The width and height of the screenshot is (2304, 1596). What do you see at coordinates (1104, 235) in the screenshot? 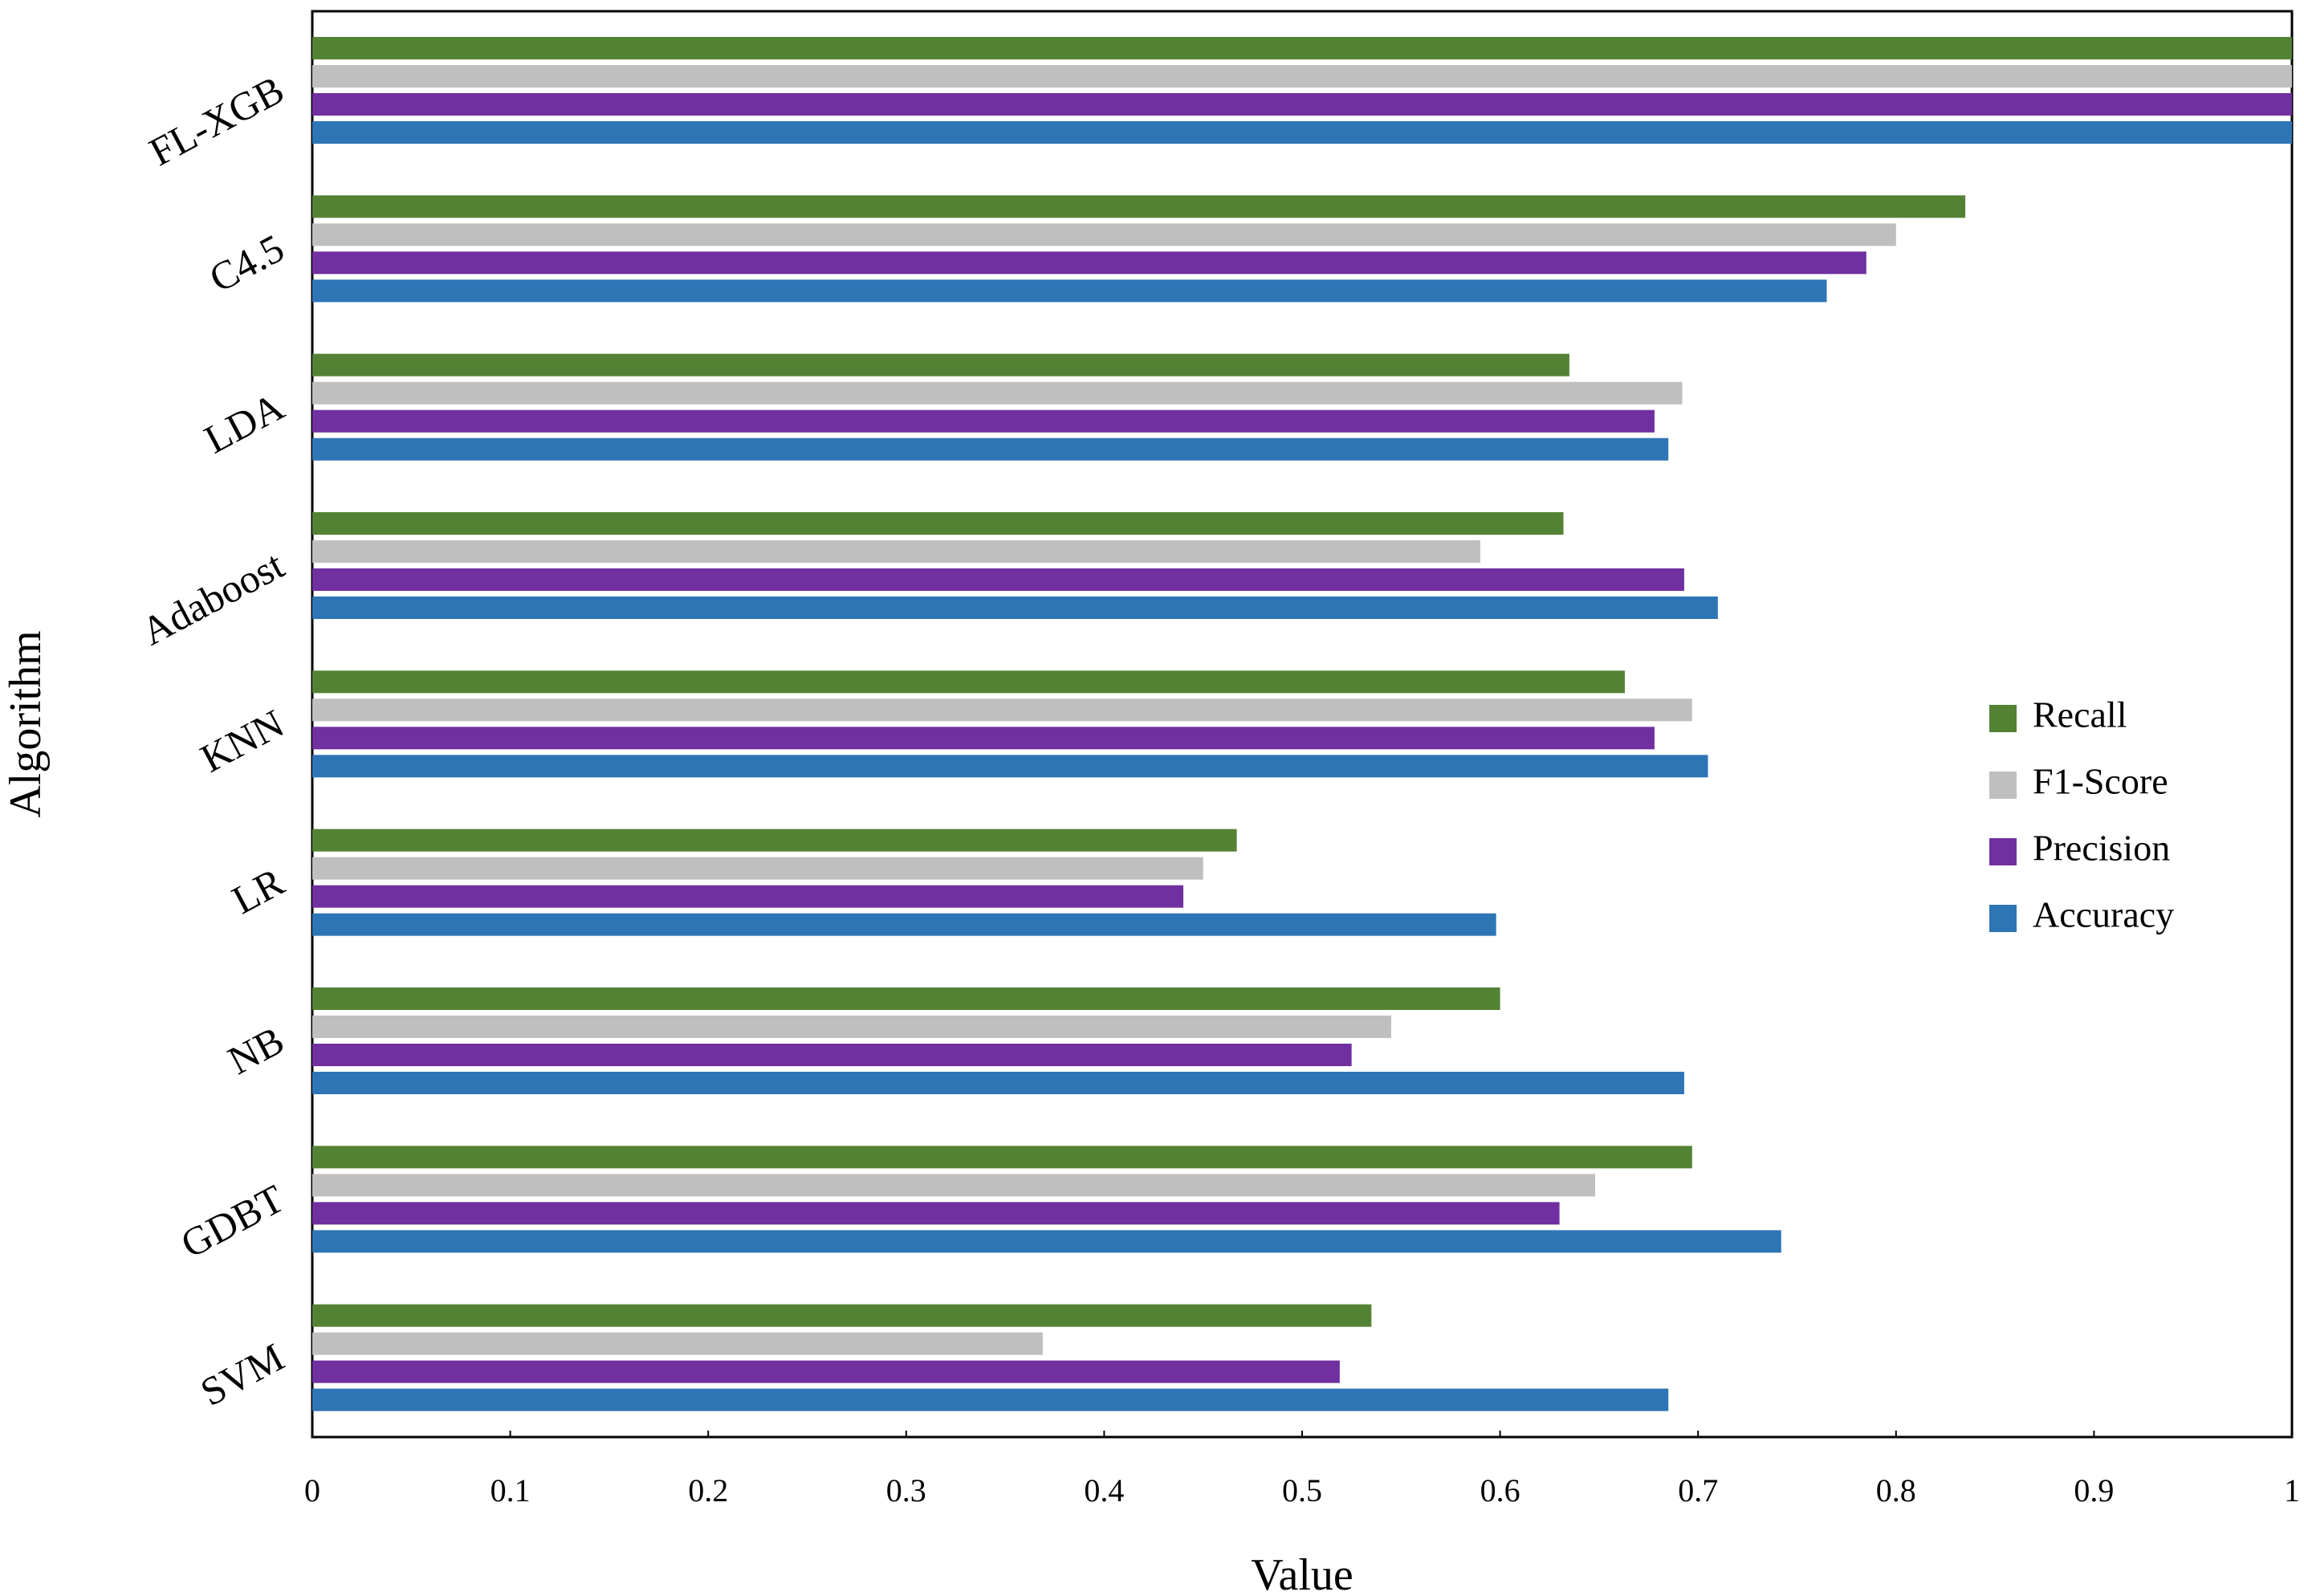
I see `bar-c4-5-f1-score` at bounding box center [1104, 235].